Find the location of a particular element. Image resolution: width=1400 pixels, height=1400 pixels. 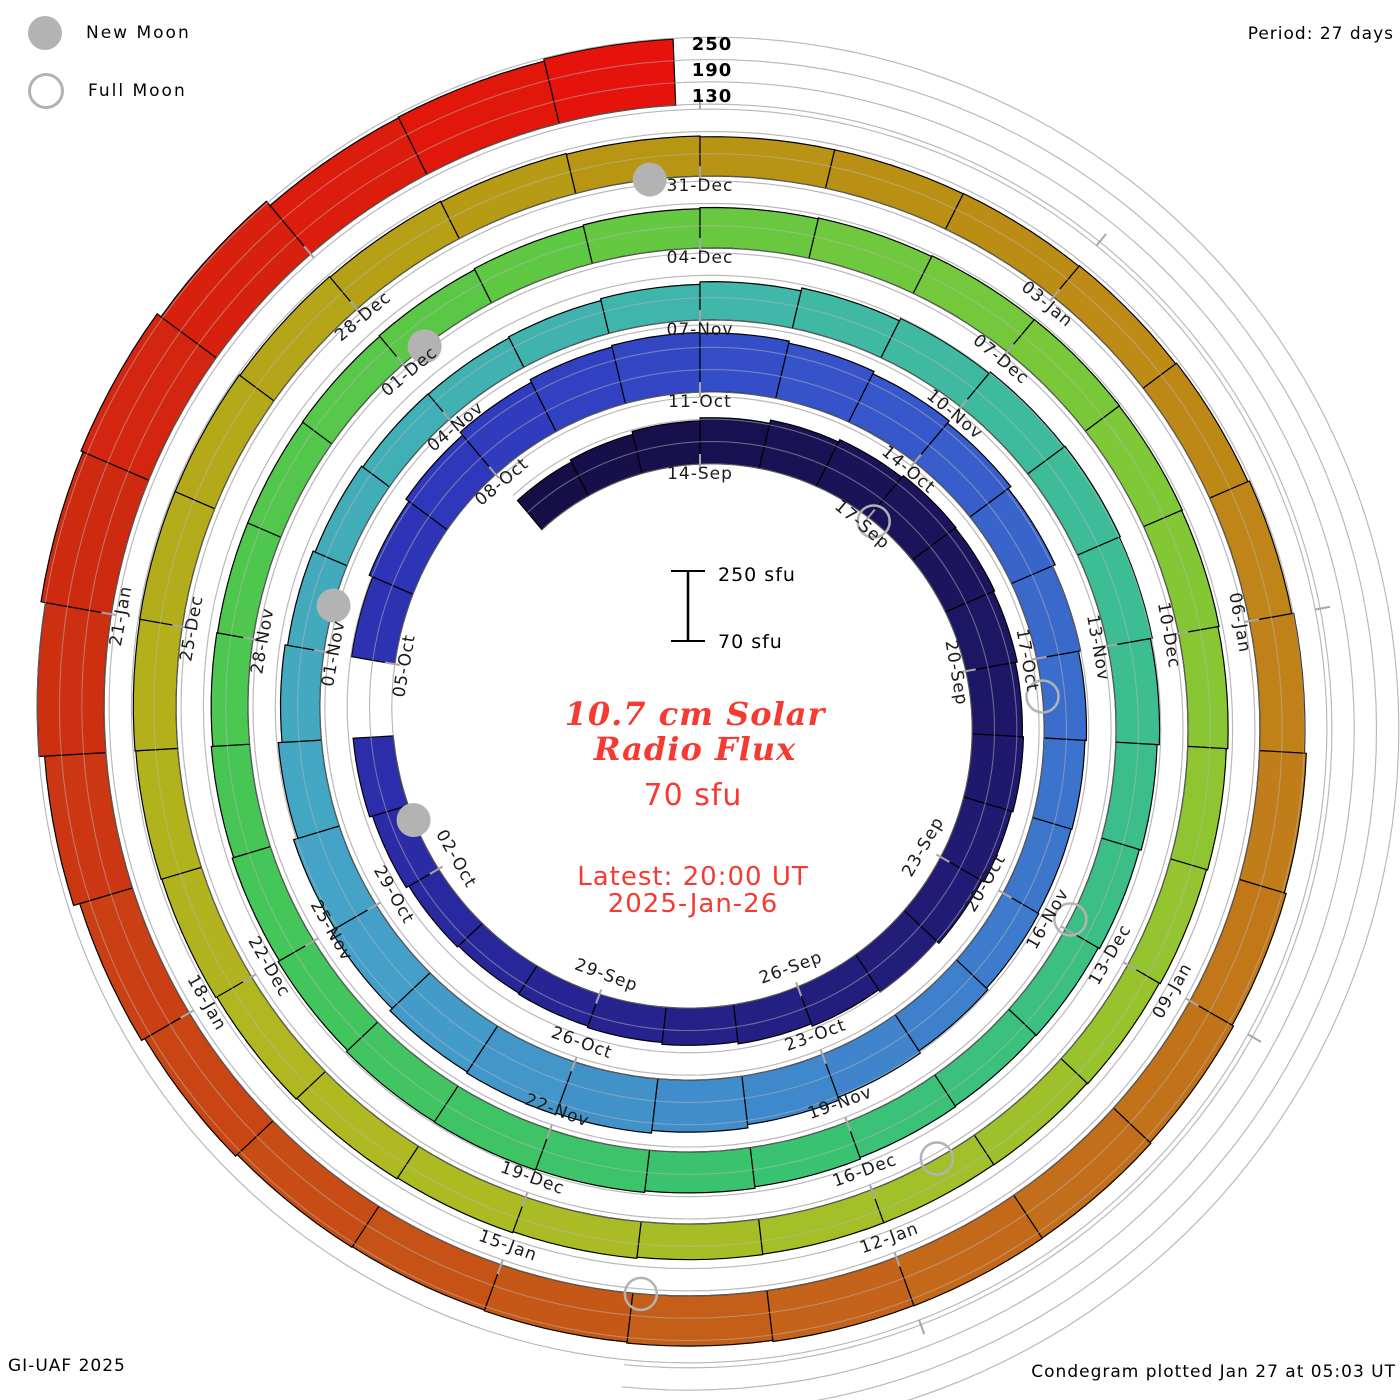

date-label: 31-Dec is located at coordinates (700, 186).